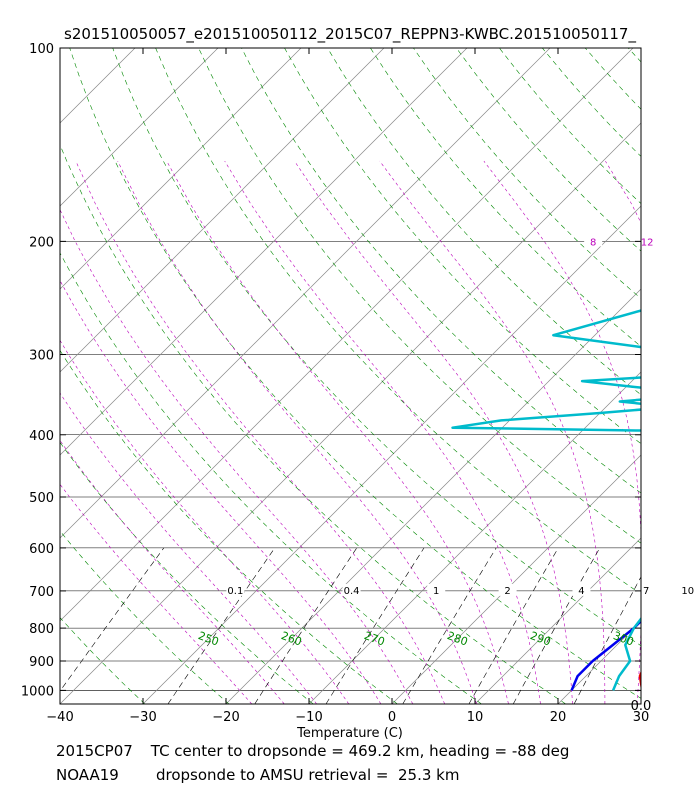  I want to click on corner-label: 0.0, so click(641, 706).